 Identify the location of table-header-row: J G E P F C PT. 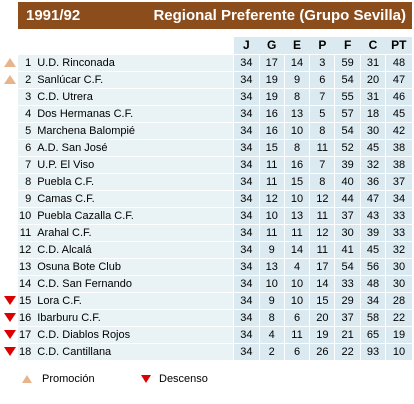
(215, 46).